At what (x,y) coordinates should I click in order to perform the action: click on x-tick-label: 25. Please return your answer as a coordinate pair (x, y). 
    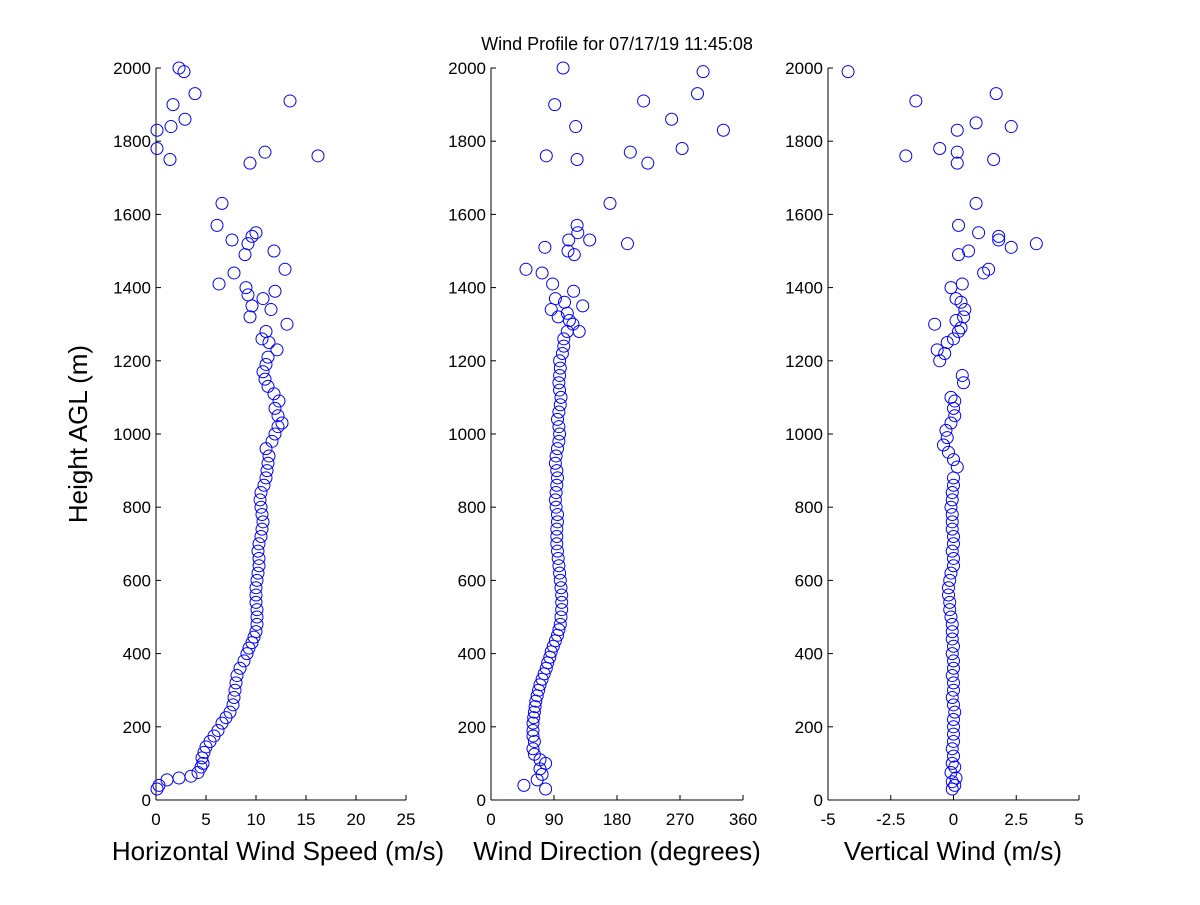
    Looking at the image, I should click on (406, 819).